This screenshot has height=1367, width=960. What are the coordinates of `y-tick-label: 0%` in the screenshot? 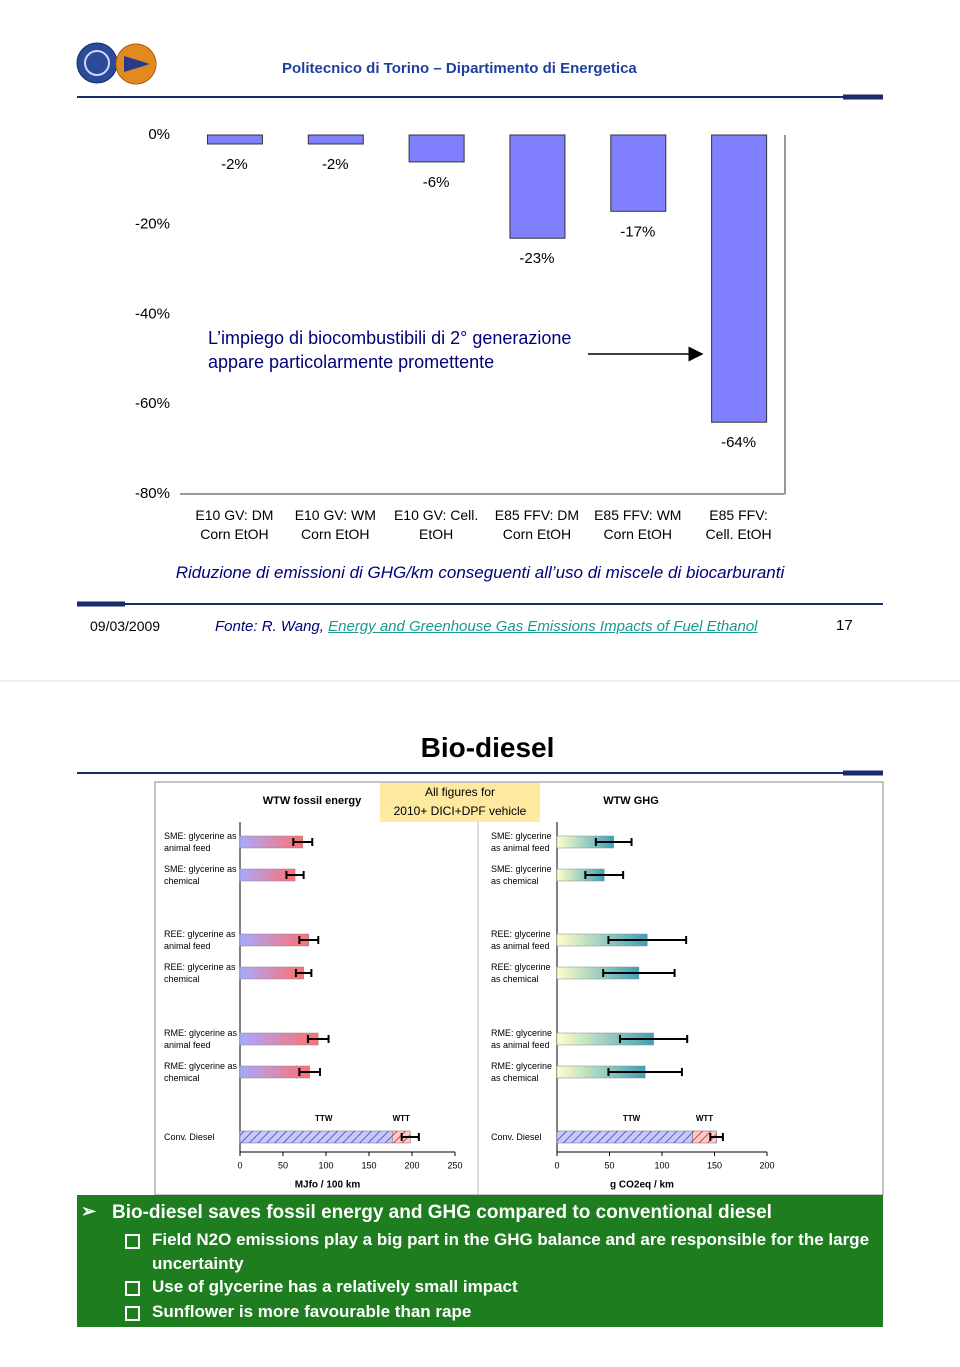 It's located at (159, 134).